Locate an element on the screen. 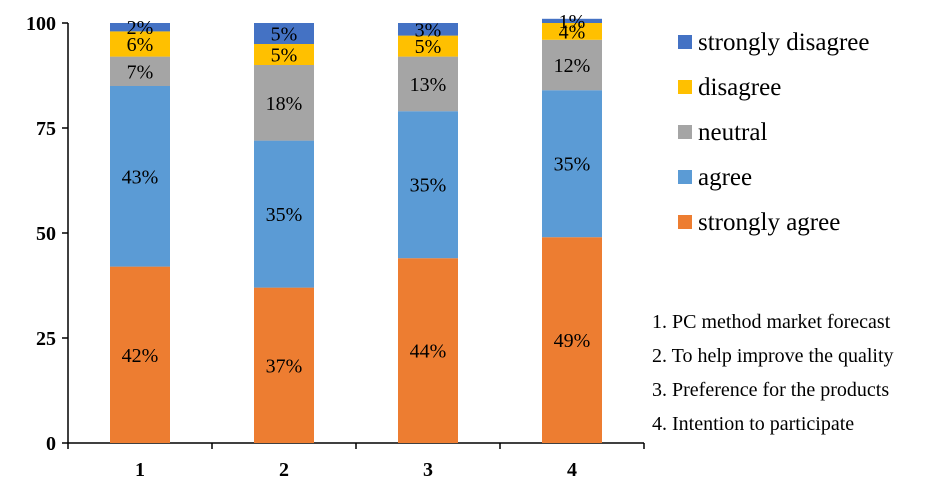 The width and height of the screenshot is (926, 486). y-tick-label: 75 is located at coordinates (46, 129).